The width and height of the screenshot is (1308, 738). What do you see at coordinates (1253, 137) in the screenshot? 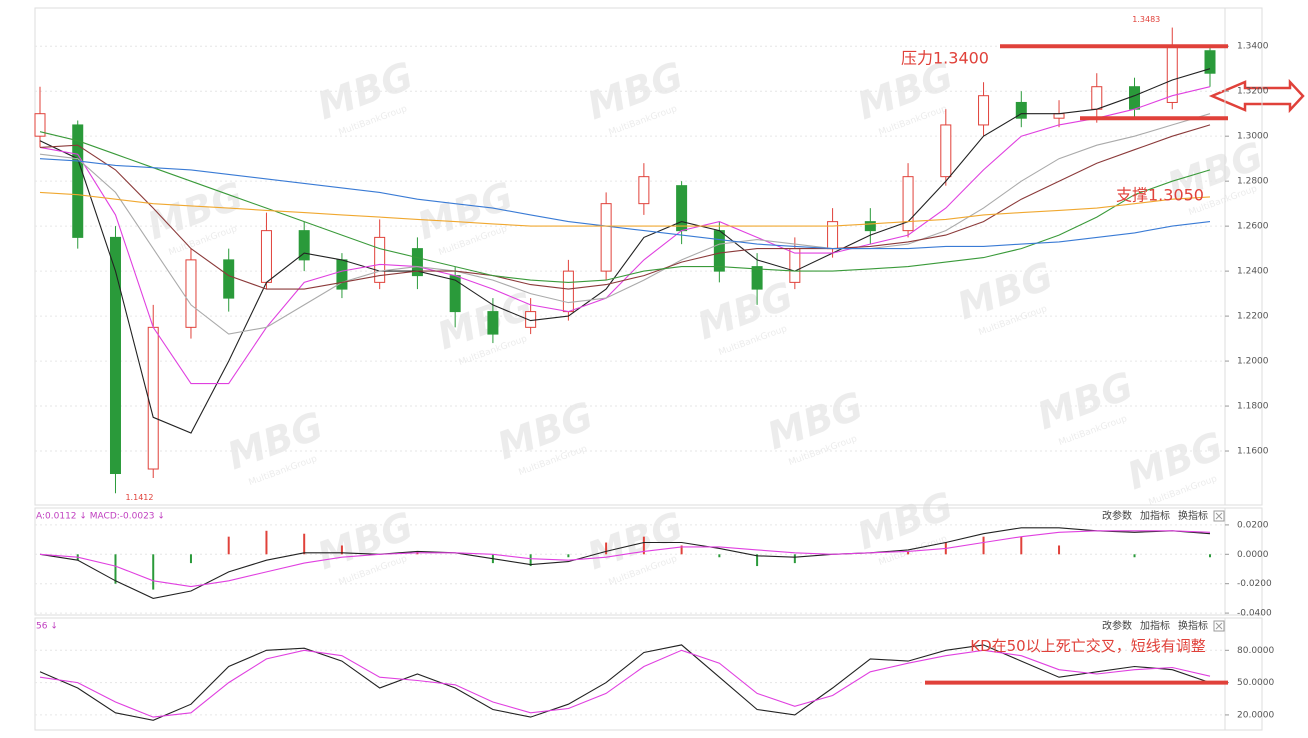
I see `y-tick-label: 1.3000` at bounding box center [1253, 137].